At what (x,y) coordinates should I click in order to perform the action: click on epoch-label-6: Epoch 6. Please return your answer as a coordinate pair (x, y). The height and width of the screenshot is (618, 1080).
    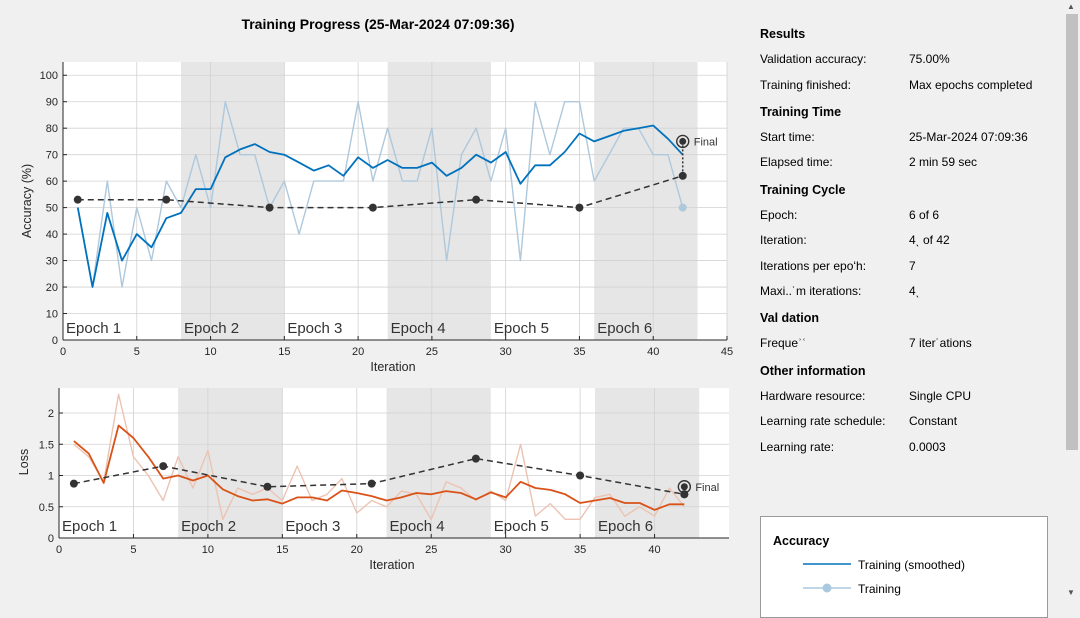
    Looking at the image, I should click on (625, 526).